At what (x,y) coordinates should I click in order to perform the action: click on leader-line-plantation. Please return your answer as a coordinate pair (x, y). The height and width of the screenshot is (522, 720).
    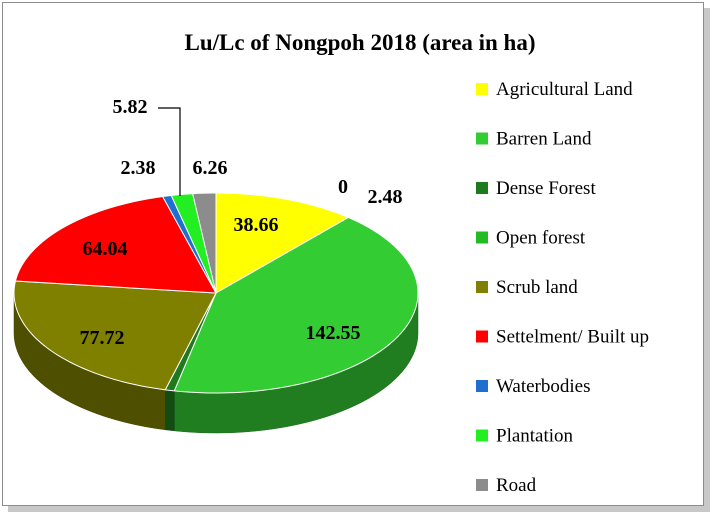
    Looking at the image, I should click on (169, 151).